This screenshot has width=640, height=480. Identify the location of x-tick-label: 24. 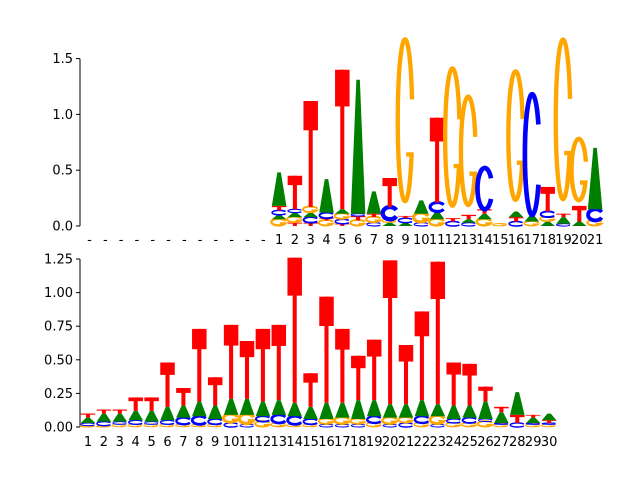
(453, 442).